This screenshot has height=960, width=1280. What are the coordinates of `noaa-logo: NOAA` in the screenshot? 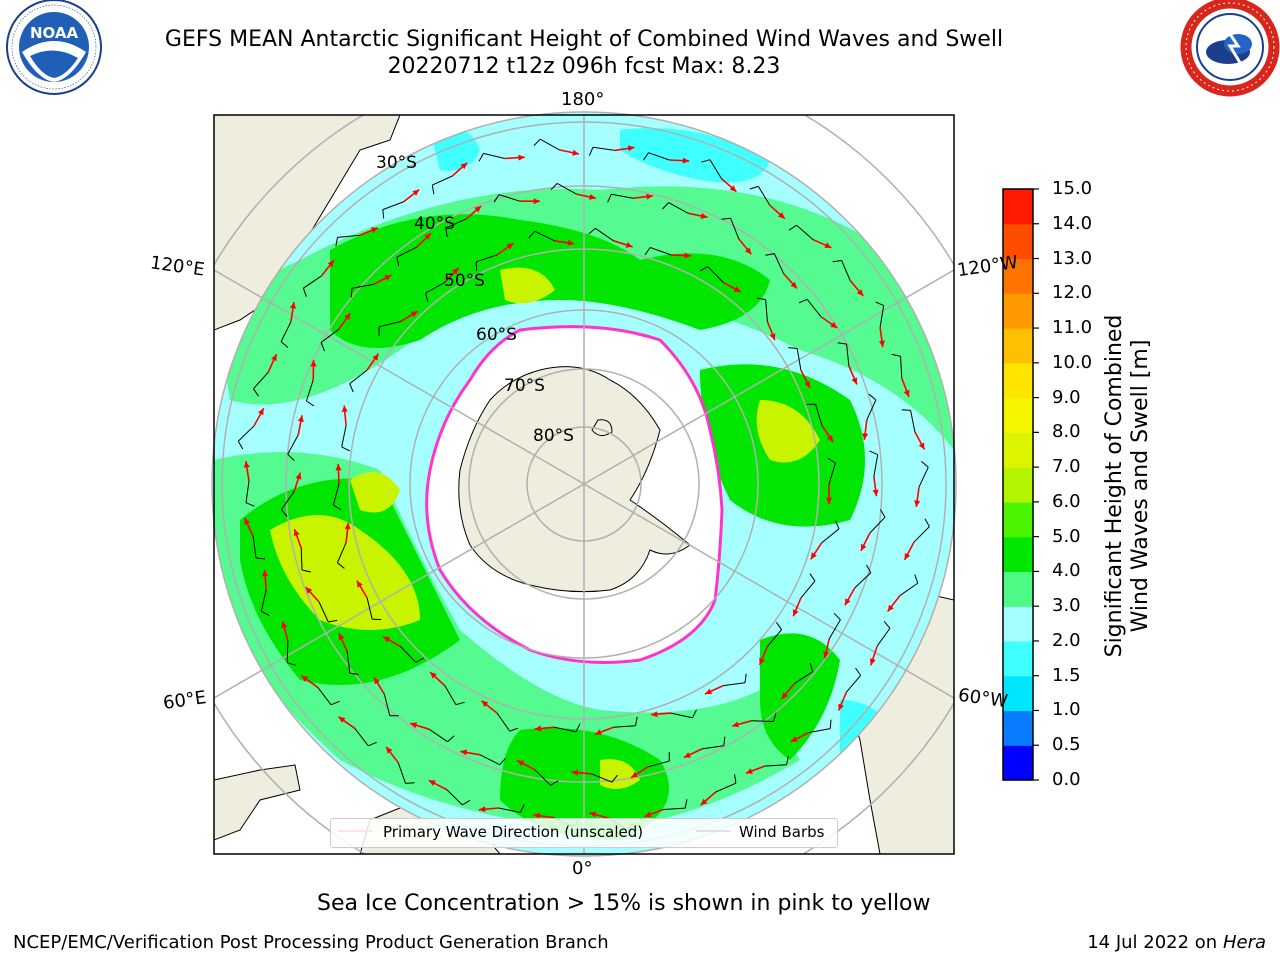 It's located at (54, 47).